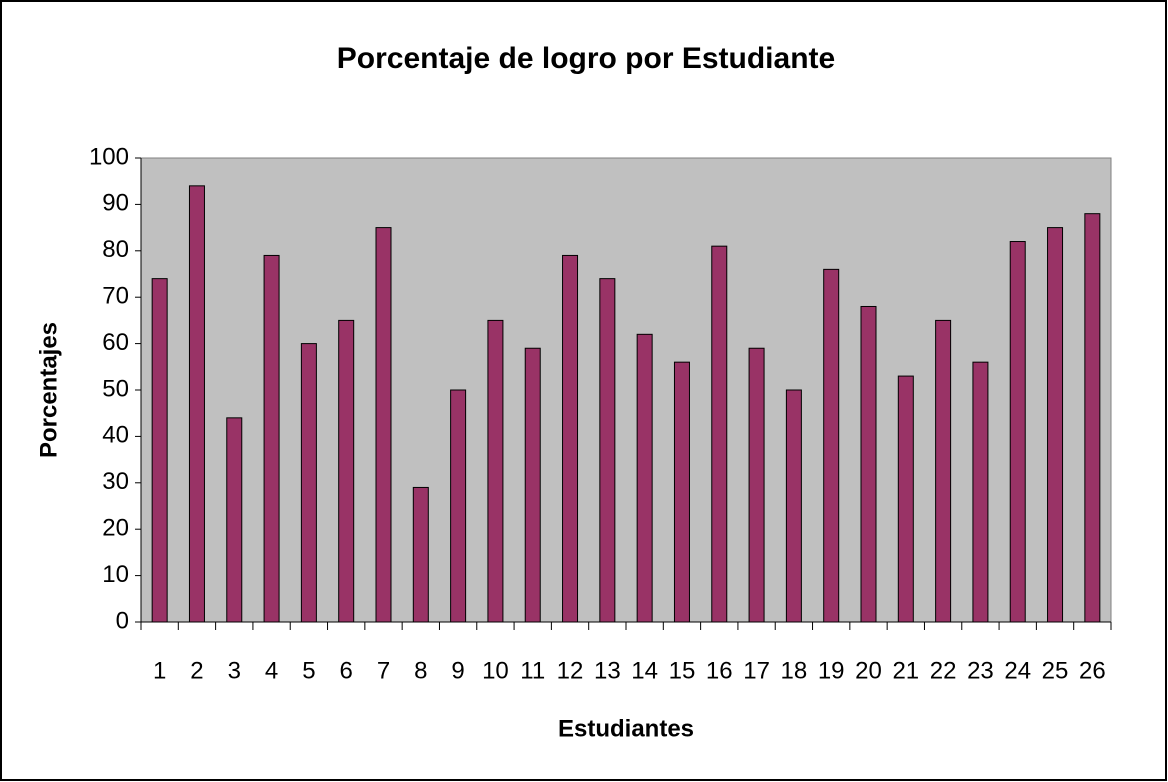 The width and height of the screenshot is (1168, 782). What do you see at coordinates (115, 528) in the screenshot?
I see `y-tick-label: 20` at bounding box center [115, 528].